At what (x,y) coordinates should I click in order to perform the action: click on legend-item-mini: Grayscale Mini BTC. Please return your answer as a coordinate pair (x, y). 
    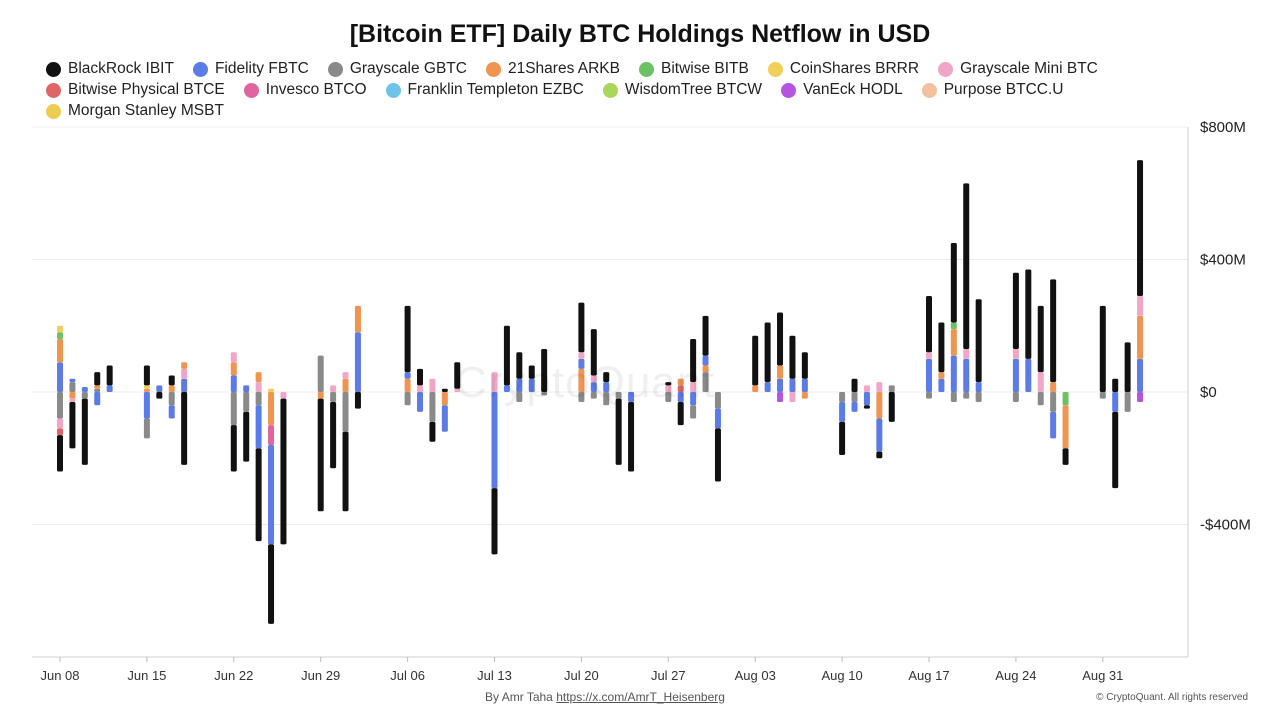
    Looking at the image, I should click on (1018, 69).